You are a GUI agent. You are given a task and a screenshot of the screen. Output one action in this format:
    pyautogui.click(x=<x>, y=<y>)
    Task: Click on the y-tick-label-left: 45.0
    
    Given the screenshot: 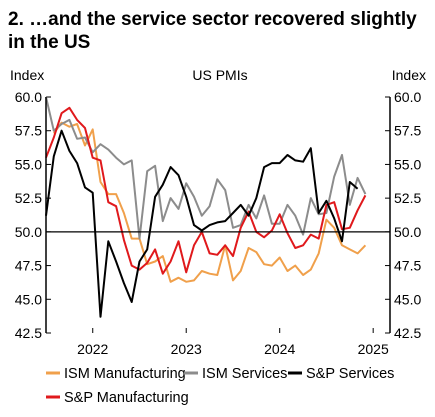 What is the action you would take?
    pyautogui.click(x=28, y=299)
    